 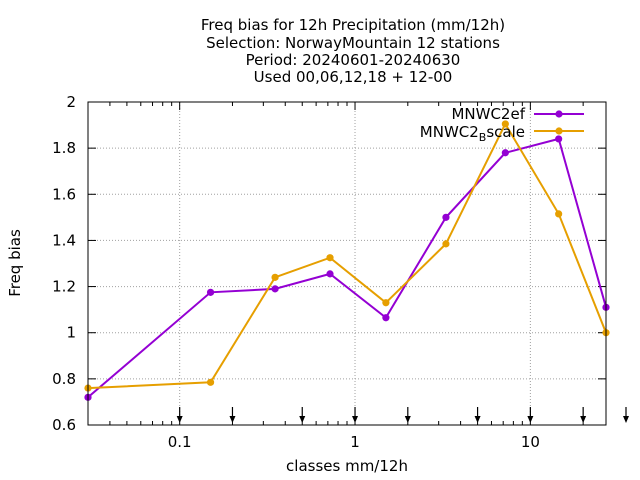 I want to click on y-tick-label: 1.8, so click(x=64, y=148).